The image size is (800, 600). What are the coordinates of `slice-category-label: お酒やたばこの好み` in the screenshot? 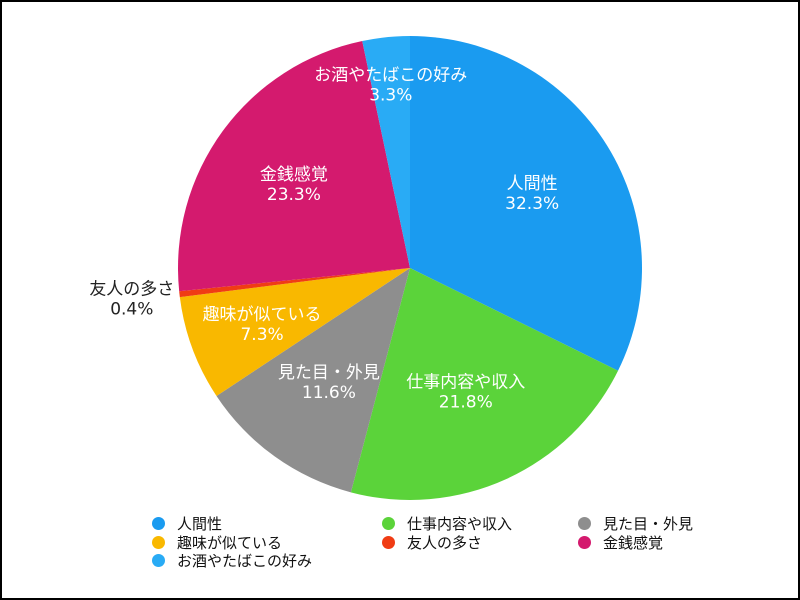 It's located at (390, 75).